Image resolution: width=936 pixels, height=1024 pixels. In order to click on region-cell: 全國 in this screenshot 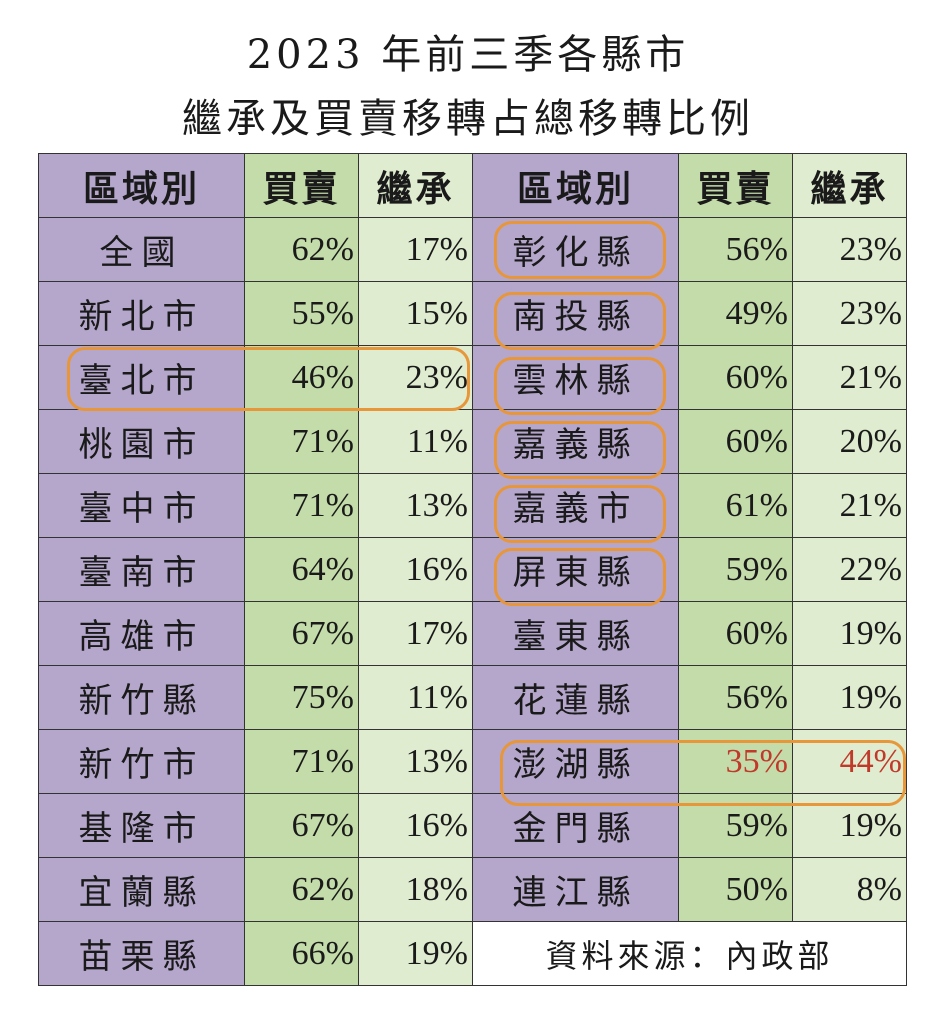, I will do `click(141, 249)`.